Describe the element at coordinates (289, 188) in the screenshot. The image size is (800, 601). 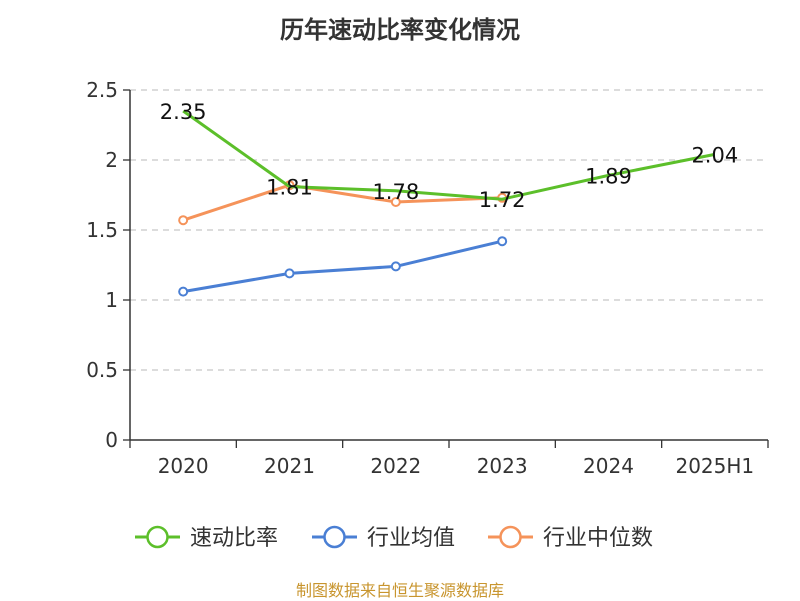
I see `data-label: 1.81` at that location.